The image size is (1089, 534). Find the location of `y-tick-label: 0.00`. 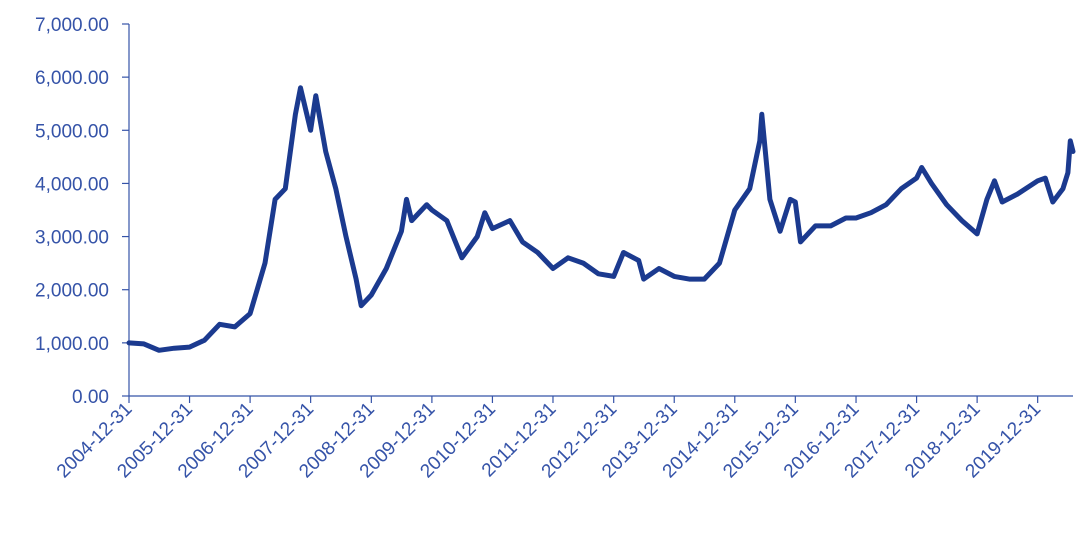

y-tick-label: 0.00 is located at coordinates (90, 397).